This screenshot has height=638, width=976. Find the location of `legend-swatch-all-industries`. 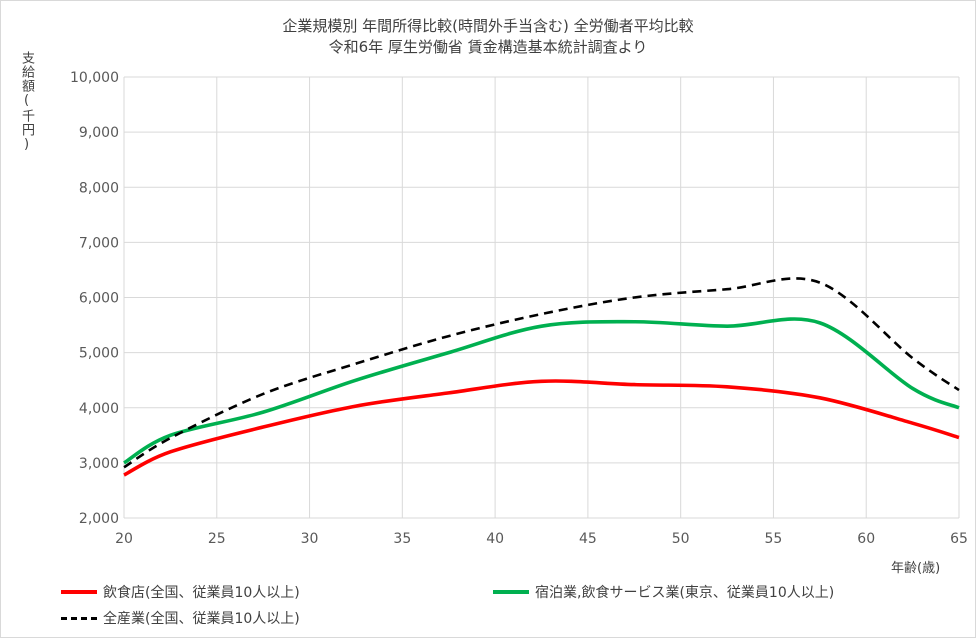

legend-swatch-all-industries is located at coordinates (79, 618).